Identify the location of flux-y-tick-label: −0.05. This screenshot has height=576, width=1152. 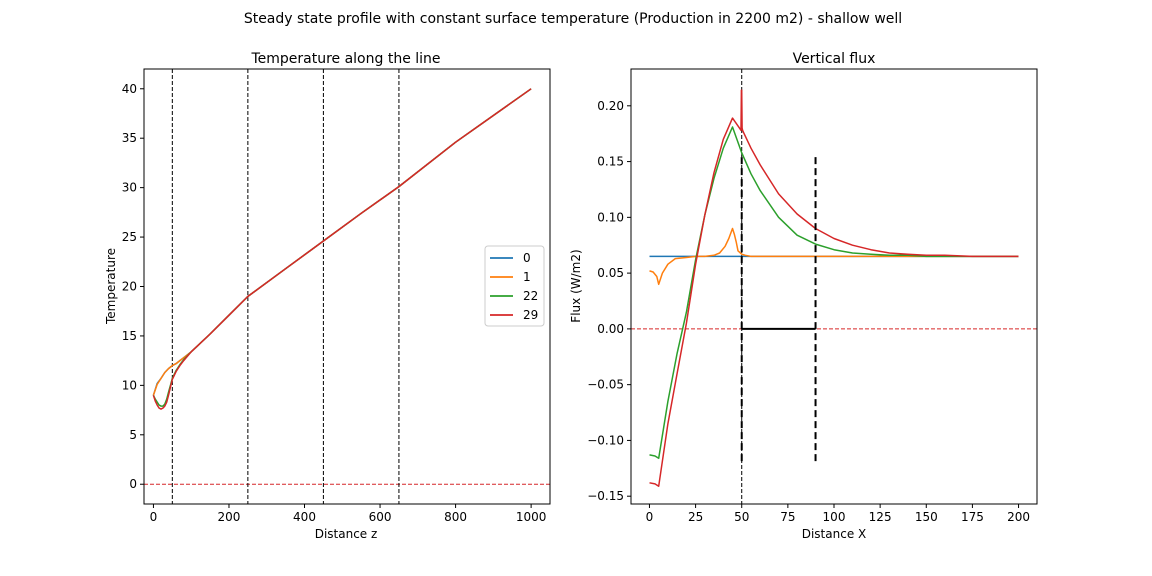
(605, 385).